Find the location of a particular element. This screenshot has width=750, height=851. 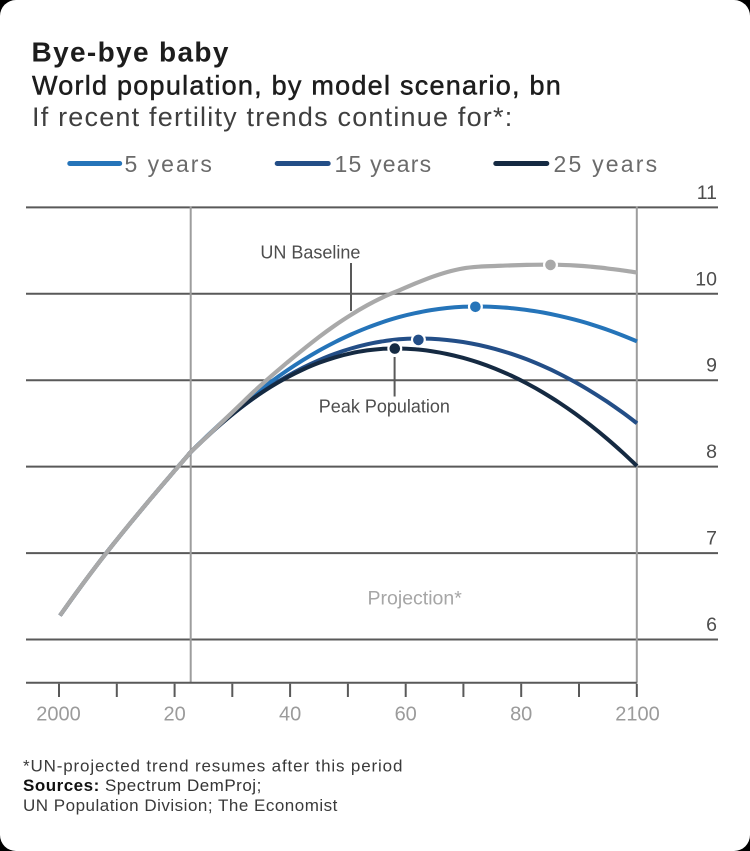

svg-text: 20 is located at coordinates (174, 715).